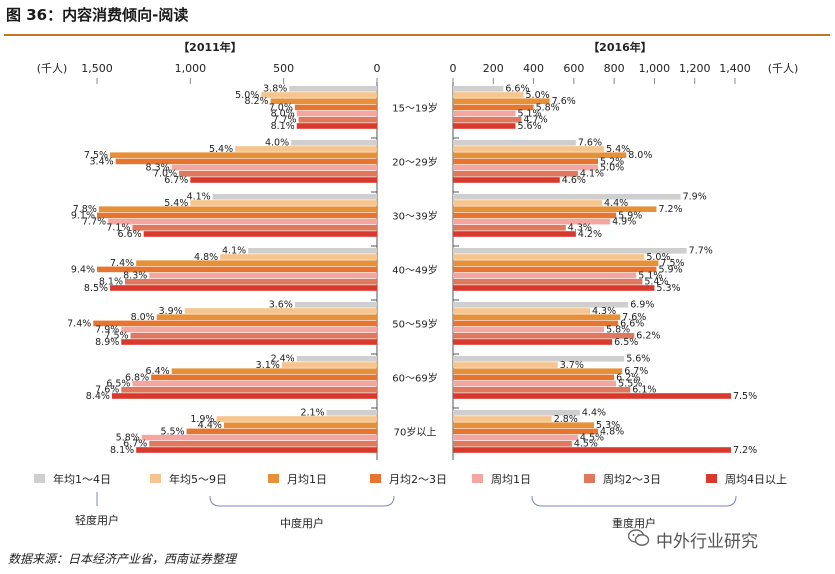 The width and height of the screenshot is (835, 574). I want to click on data-label-2016: 6.6%, so click(517, 89).